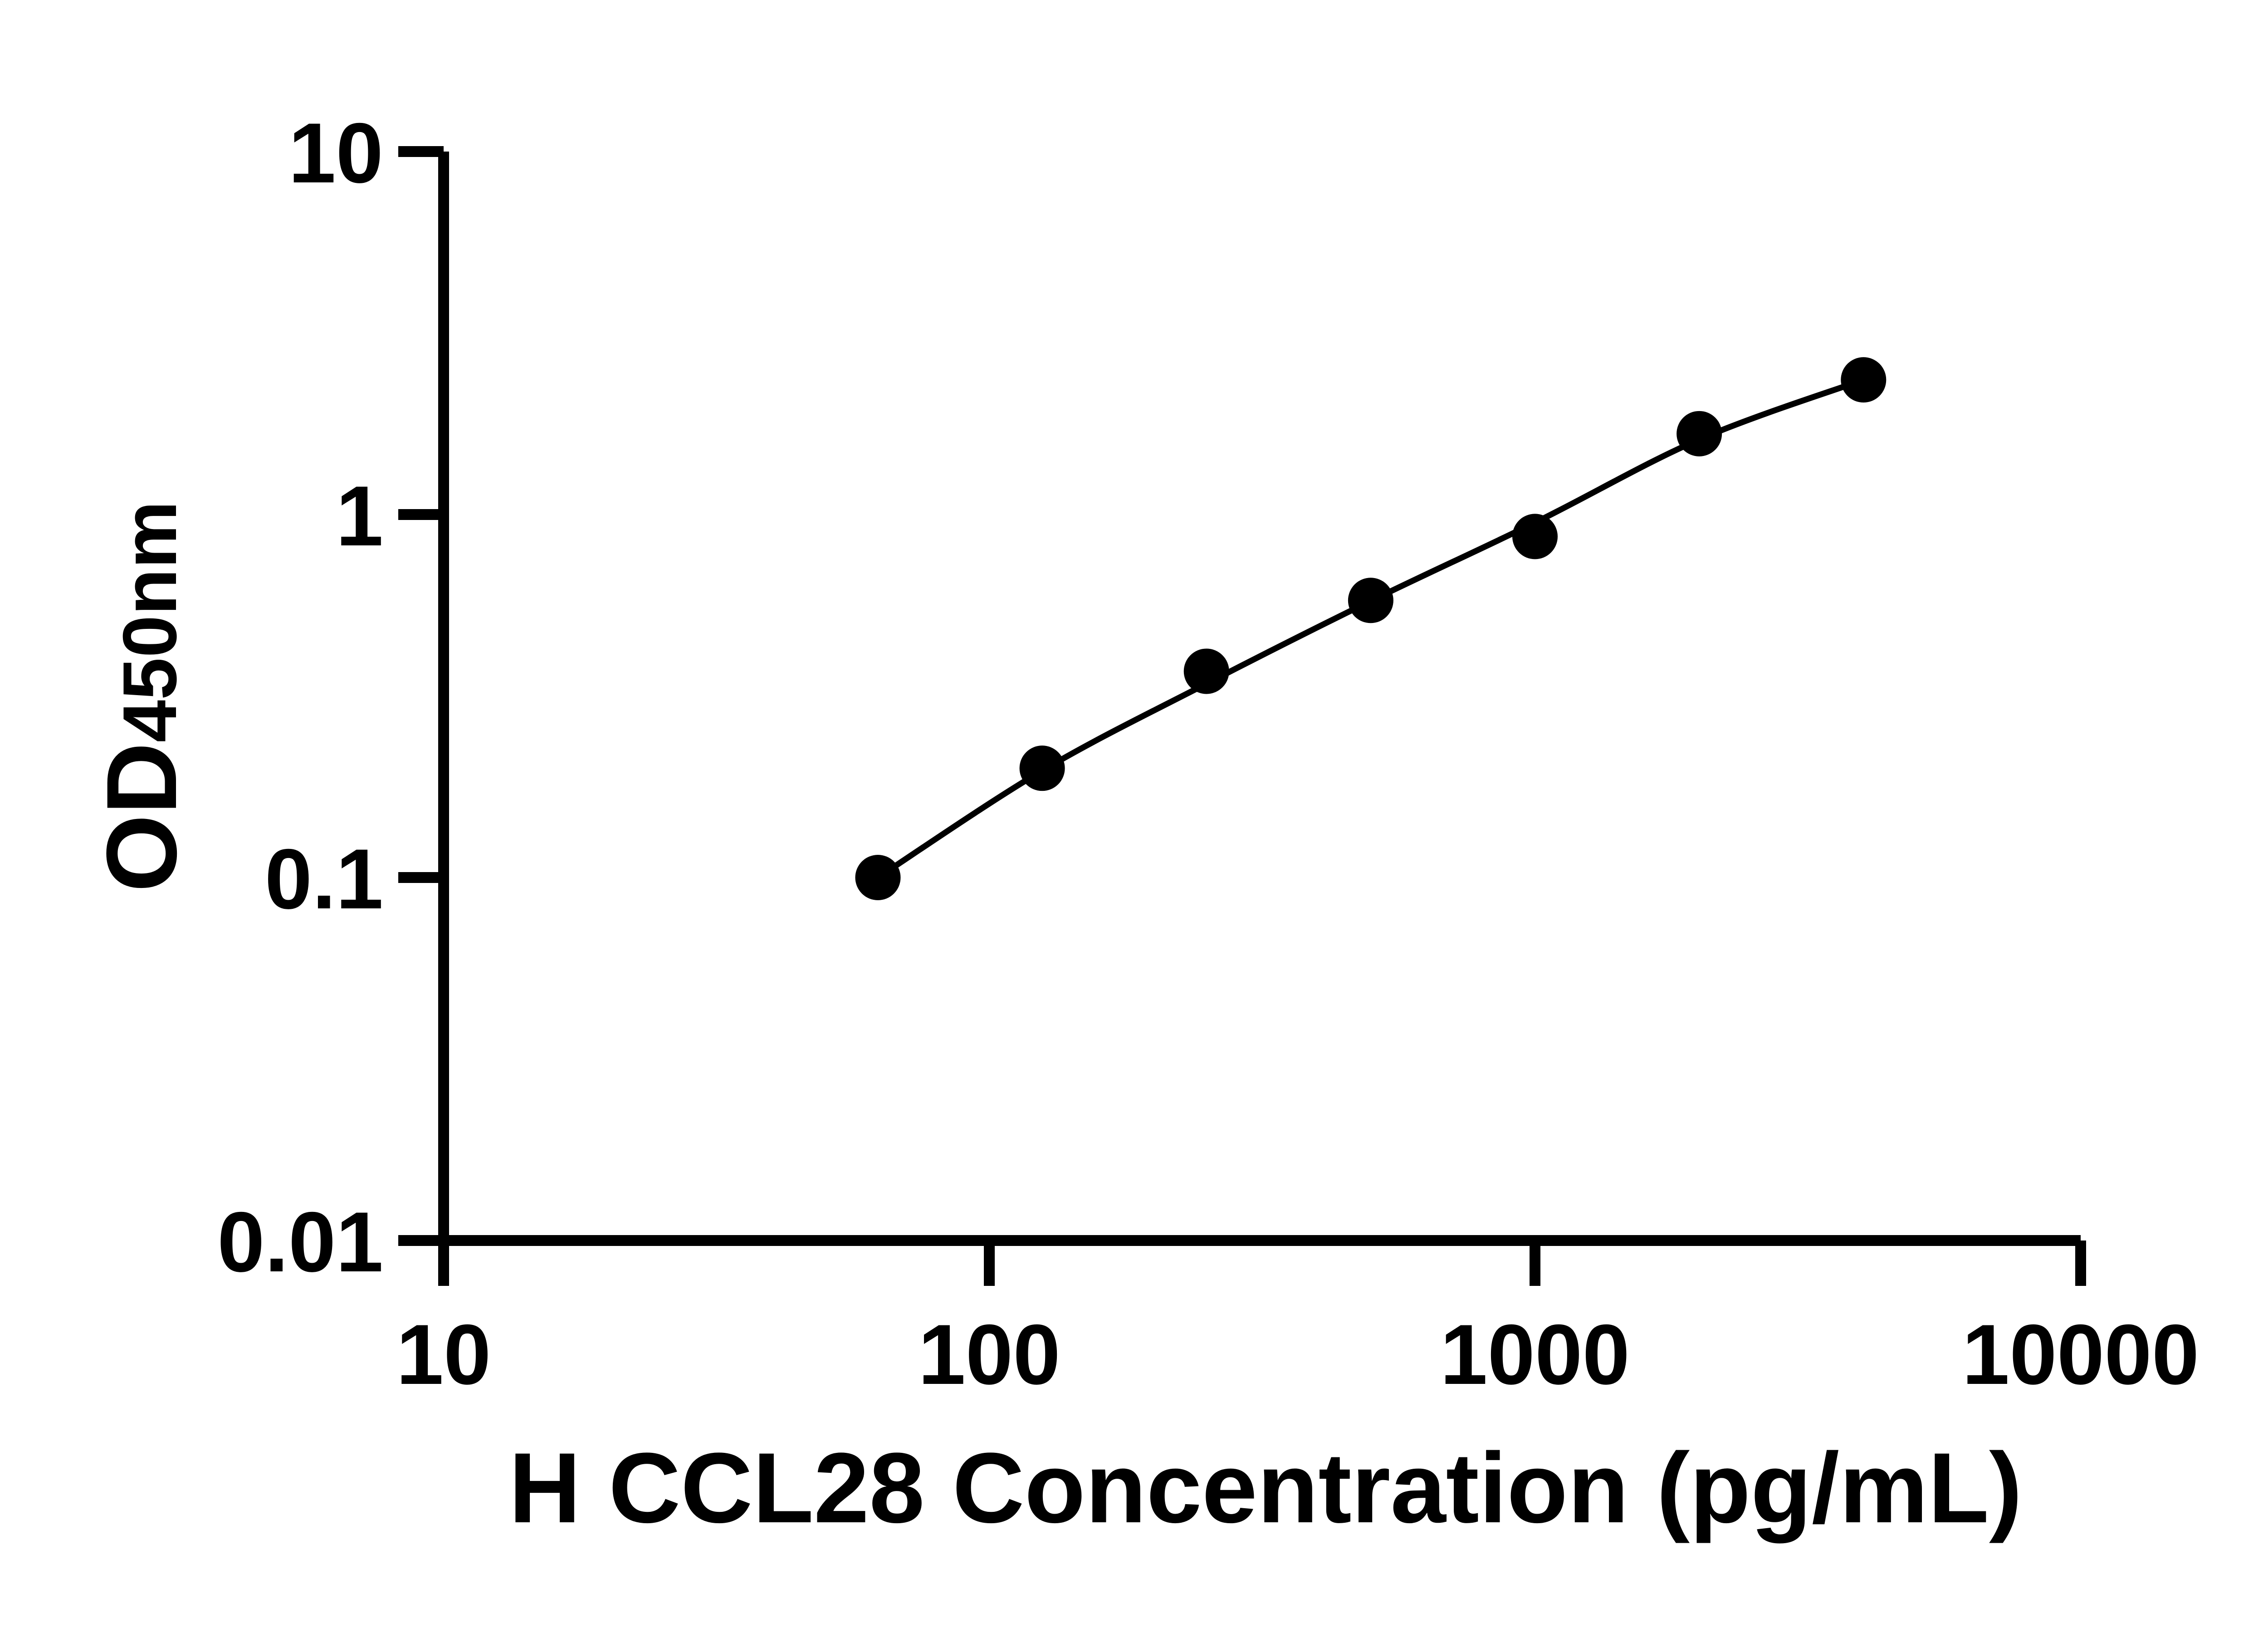  I want to click on x-axis-tick-labels: 10 100 1000 10000, so click(1298, 1354).